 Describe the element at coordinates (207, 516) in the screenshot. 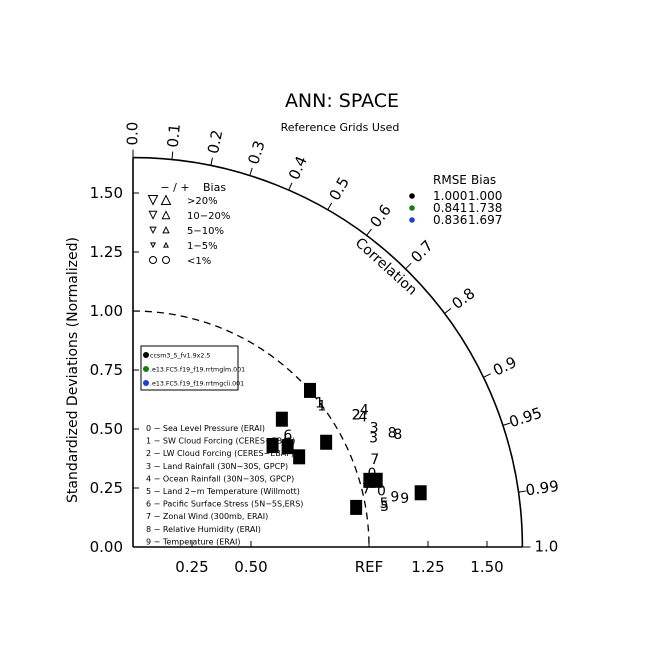

I see `variable-list-item: 7 − Zonal Wind (300mb, ERAI)` at that location.